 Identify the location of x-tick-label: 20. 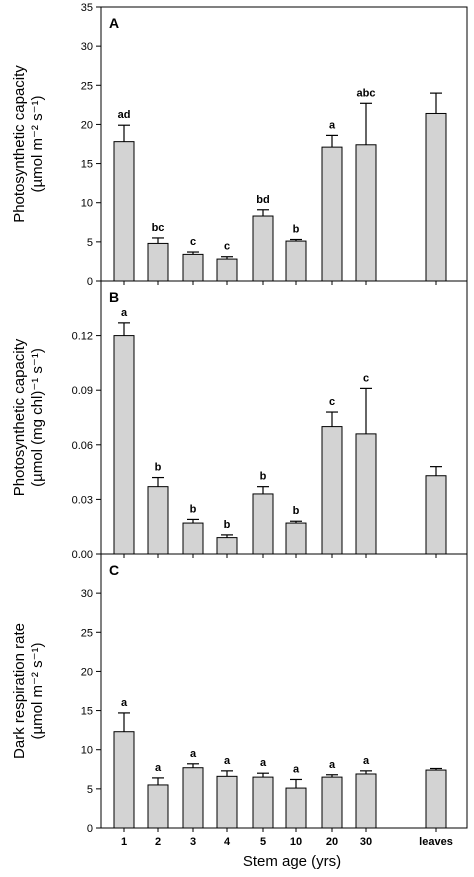
(332, 842).